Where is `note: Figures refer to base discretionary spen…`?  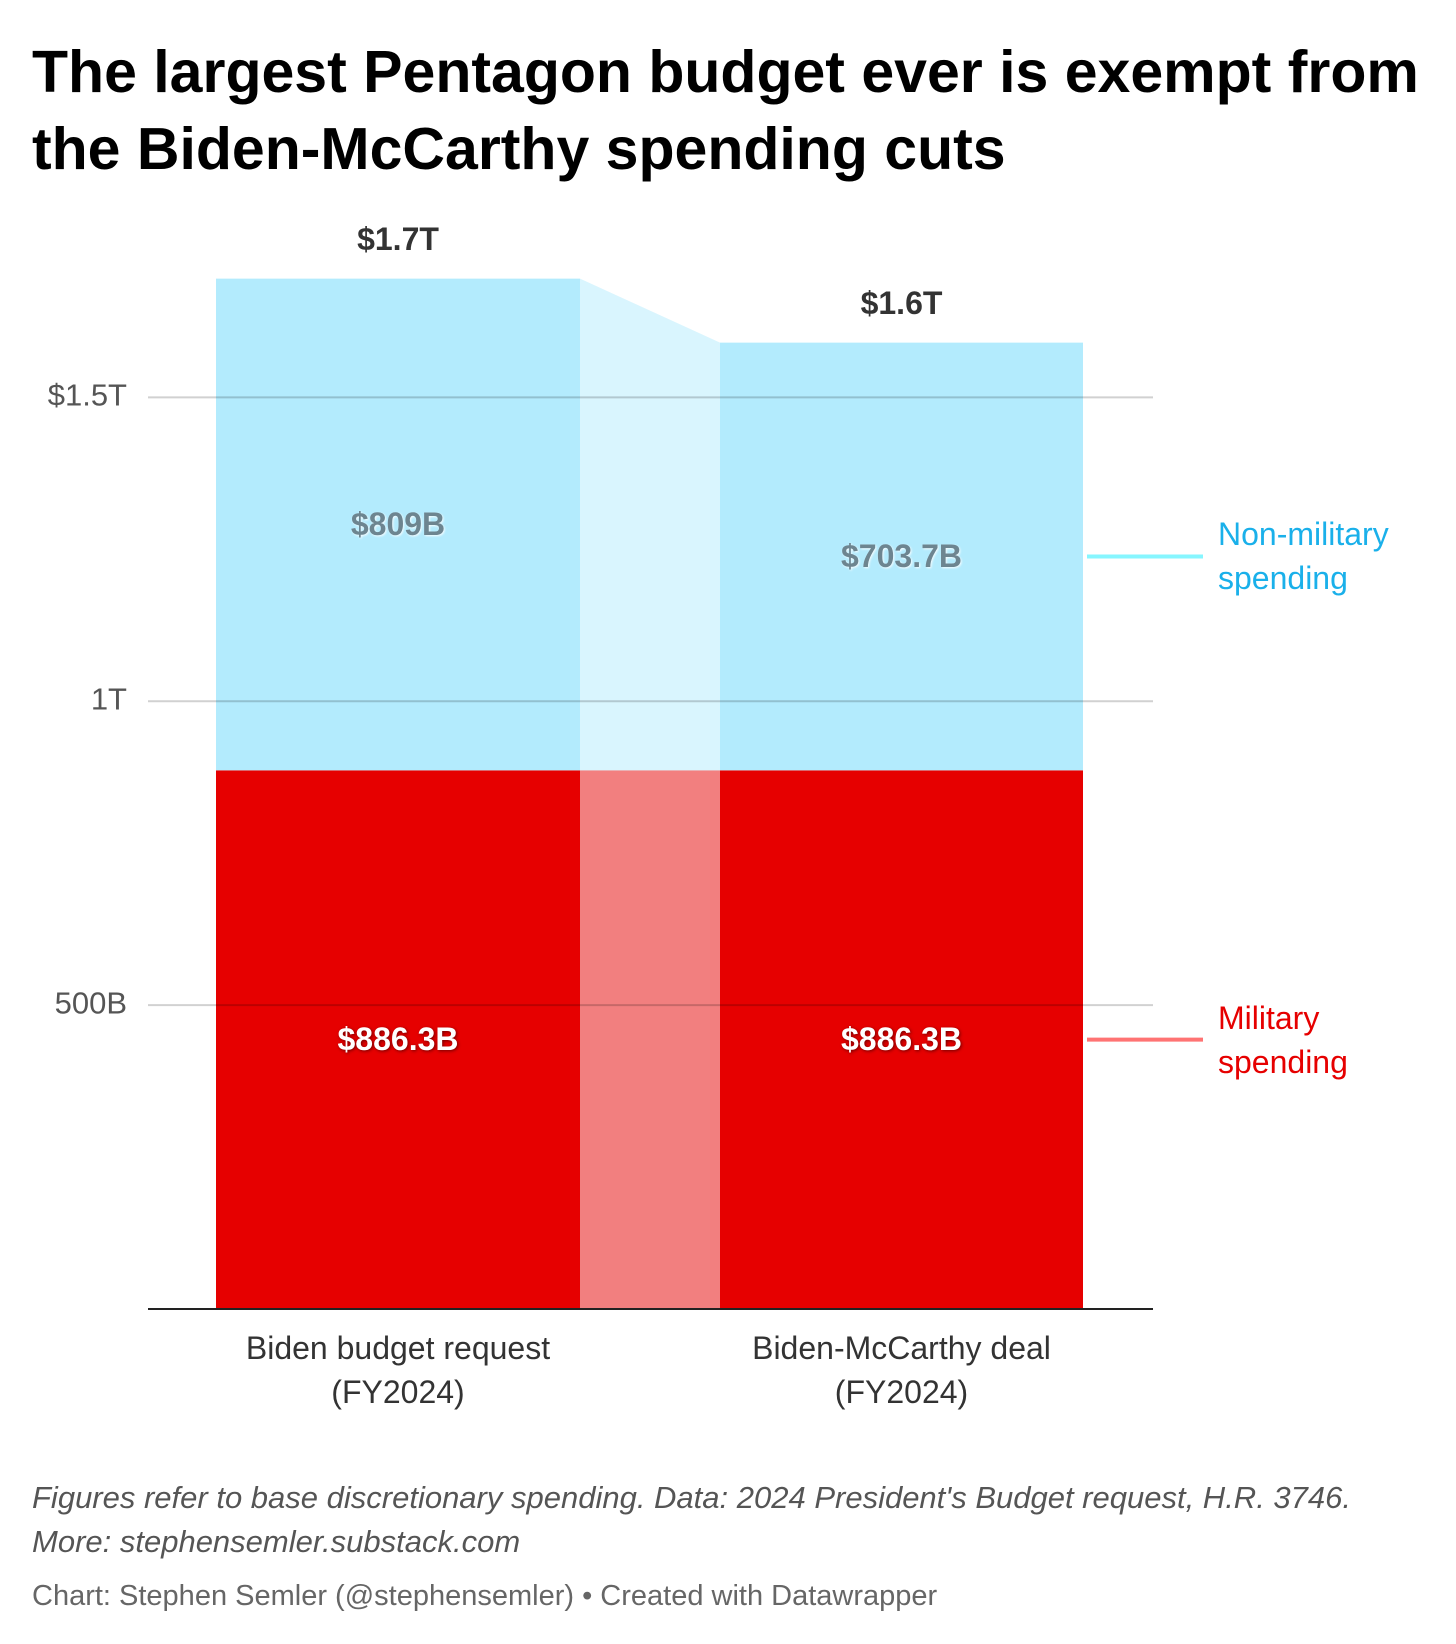 note: Figures refer to base discretionary spen… is located at coordinates (691, 1519).